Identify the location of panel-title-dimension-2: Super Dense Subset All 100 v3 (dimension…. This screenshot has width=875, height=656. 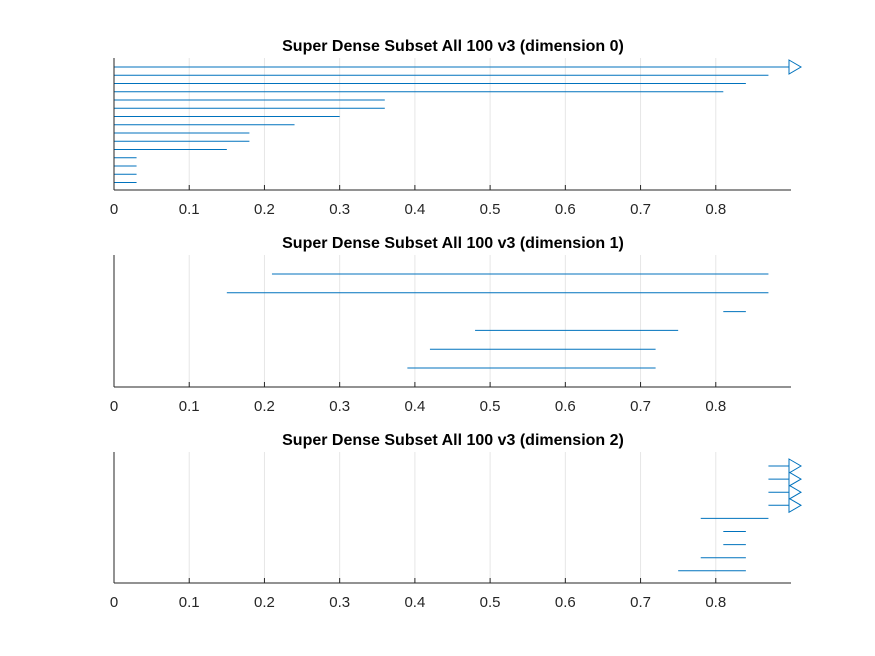
(453, 440).